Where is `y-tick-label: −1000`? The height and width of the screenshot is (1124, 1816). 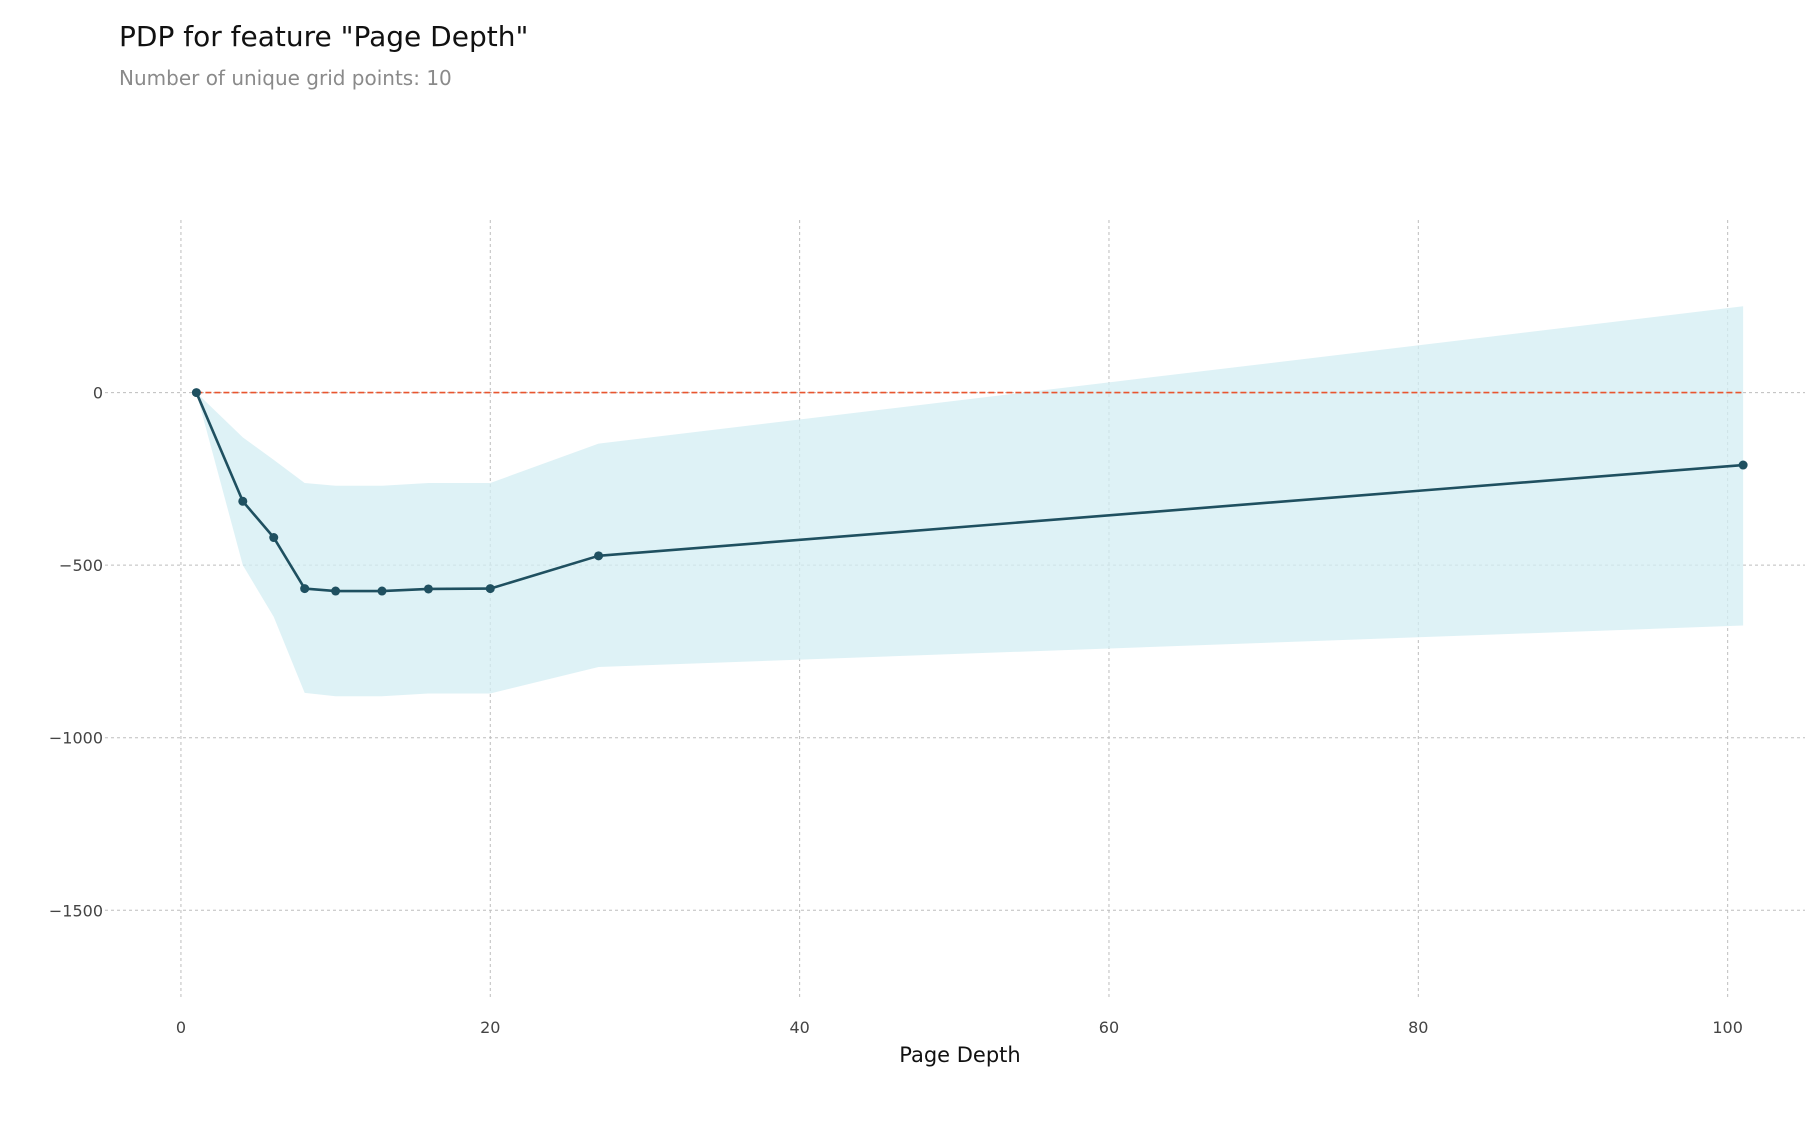
y-tick-label: −1000 is located at coordinates (76, 738).